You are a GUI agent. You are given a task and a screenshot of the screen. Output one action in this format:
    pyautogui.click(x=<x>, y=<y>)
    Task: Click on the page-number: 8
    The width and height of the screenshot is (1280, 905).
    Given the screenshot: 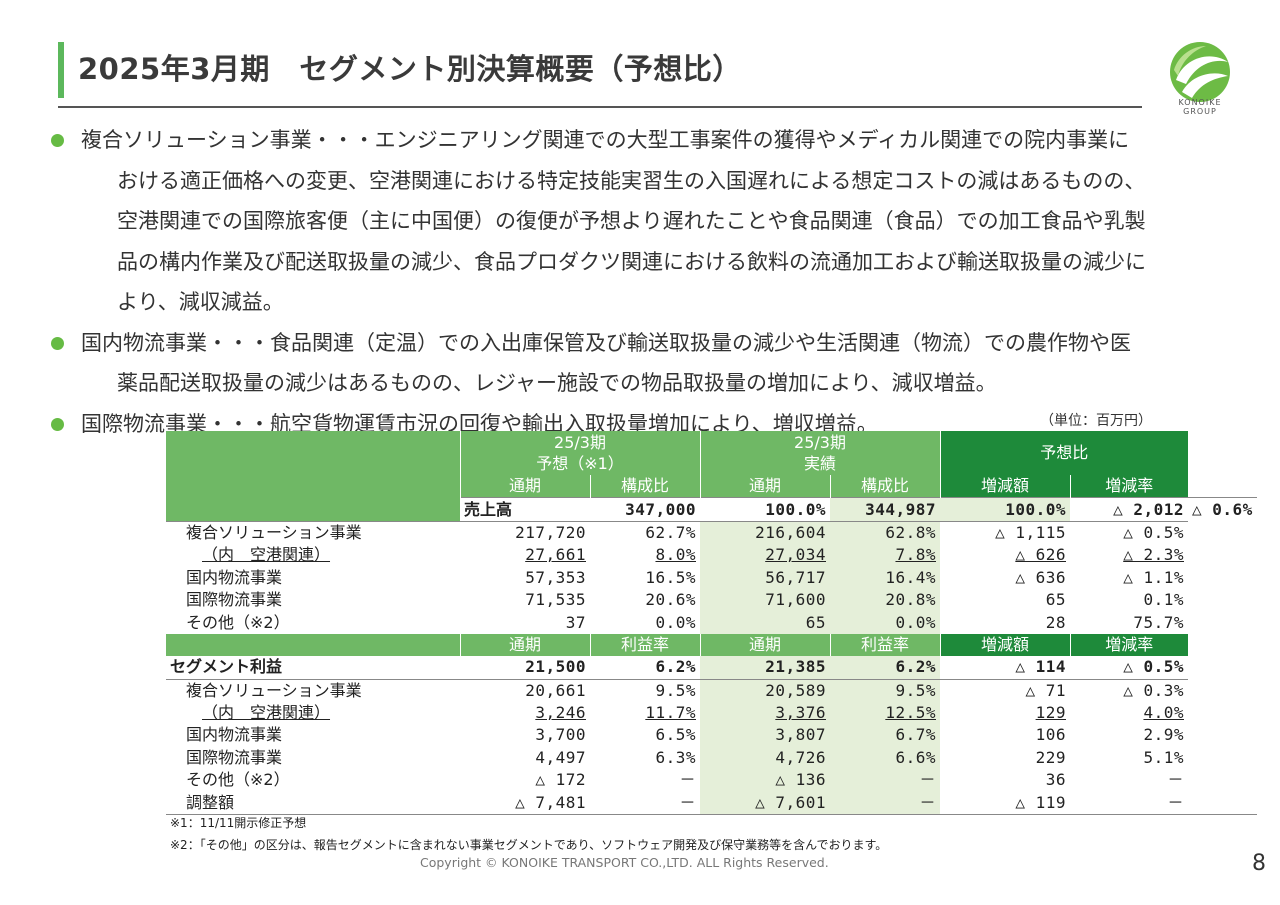 What is the action you would take?
    pyautogui.click(x=1259, y=863)
    